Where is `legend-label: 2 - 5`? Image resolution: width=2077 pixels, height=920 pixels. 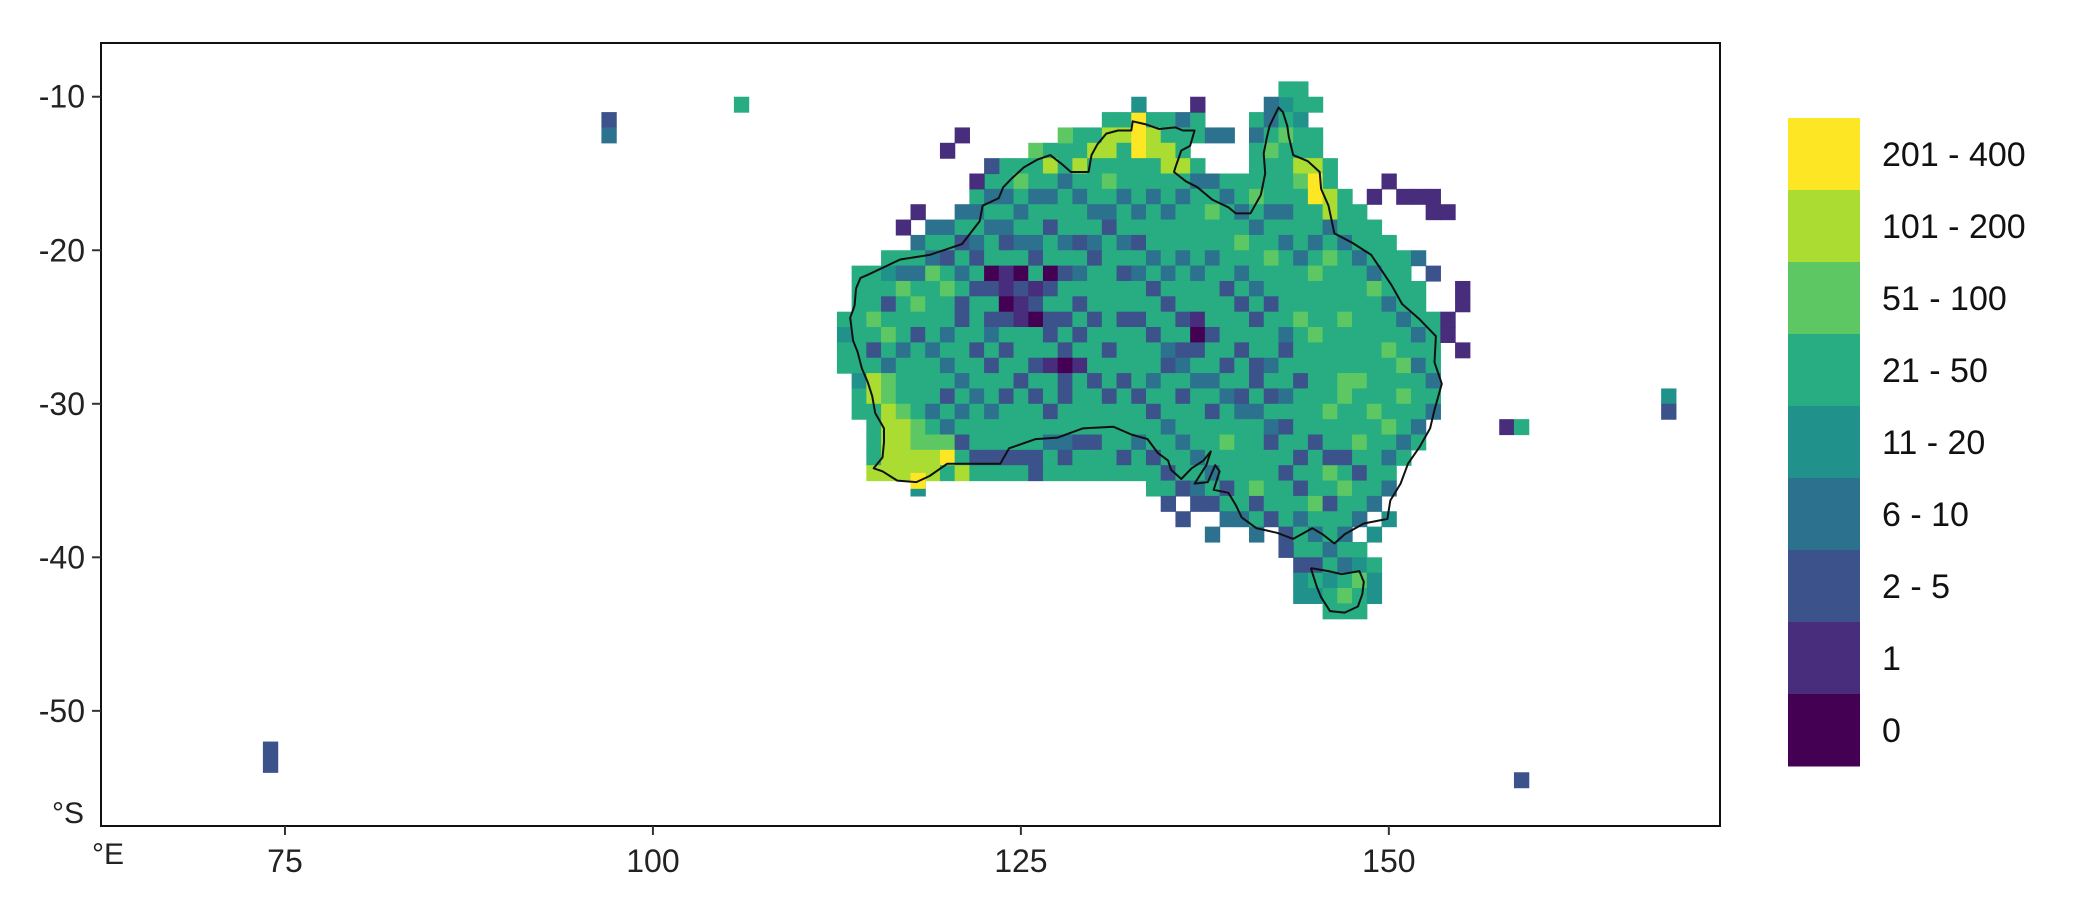 legend-label: 2 - 5 is located at coordinates (1916, 587).